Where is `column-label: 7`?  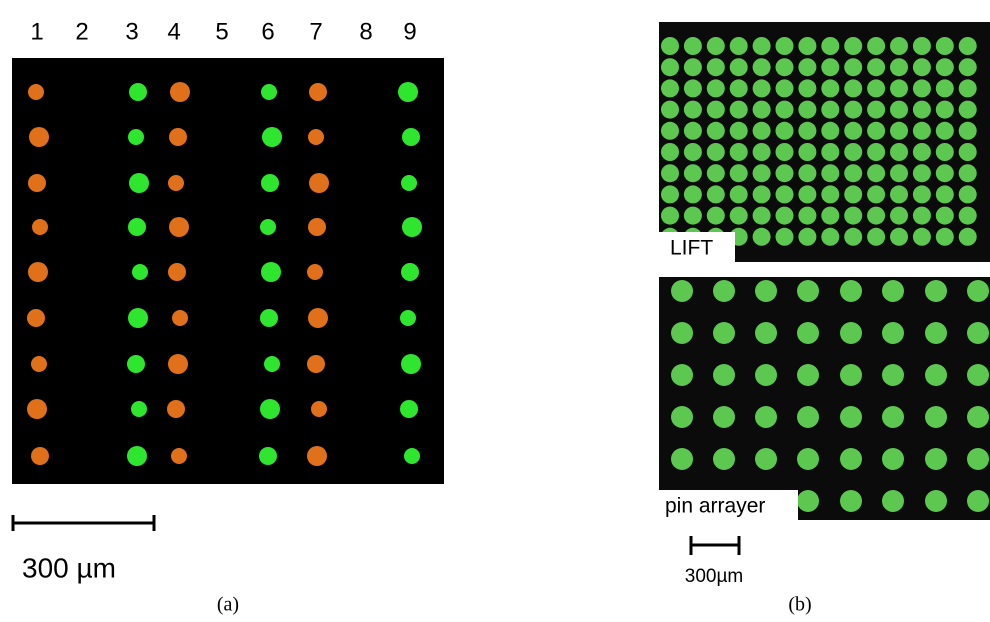
column-label: 7 is located at coordinates (315, 31).